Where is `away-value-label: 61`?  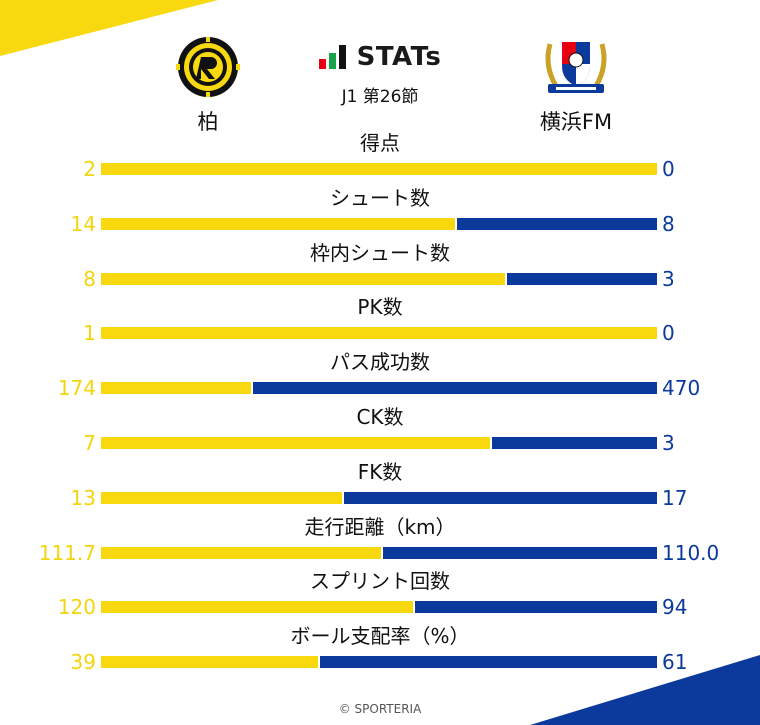 away-value-label: 61 is located at coordinates (675, 662).